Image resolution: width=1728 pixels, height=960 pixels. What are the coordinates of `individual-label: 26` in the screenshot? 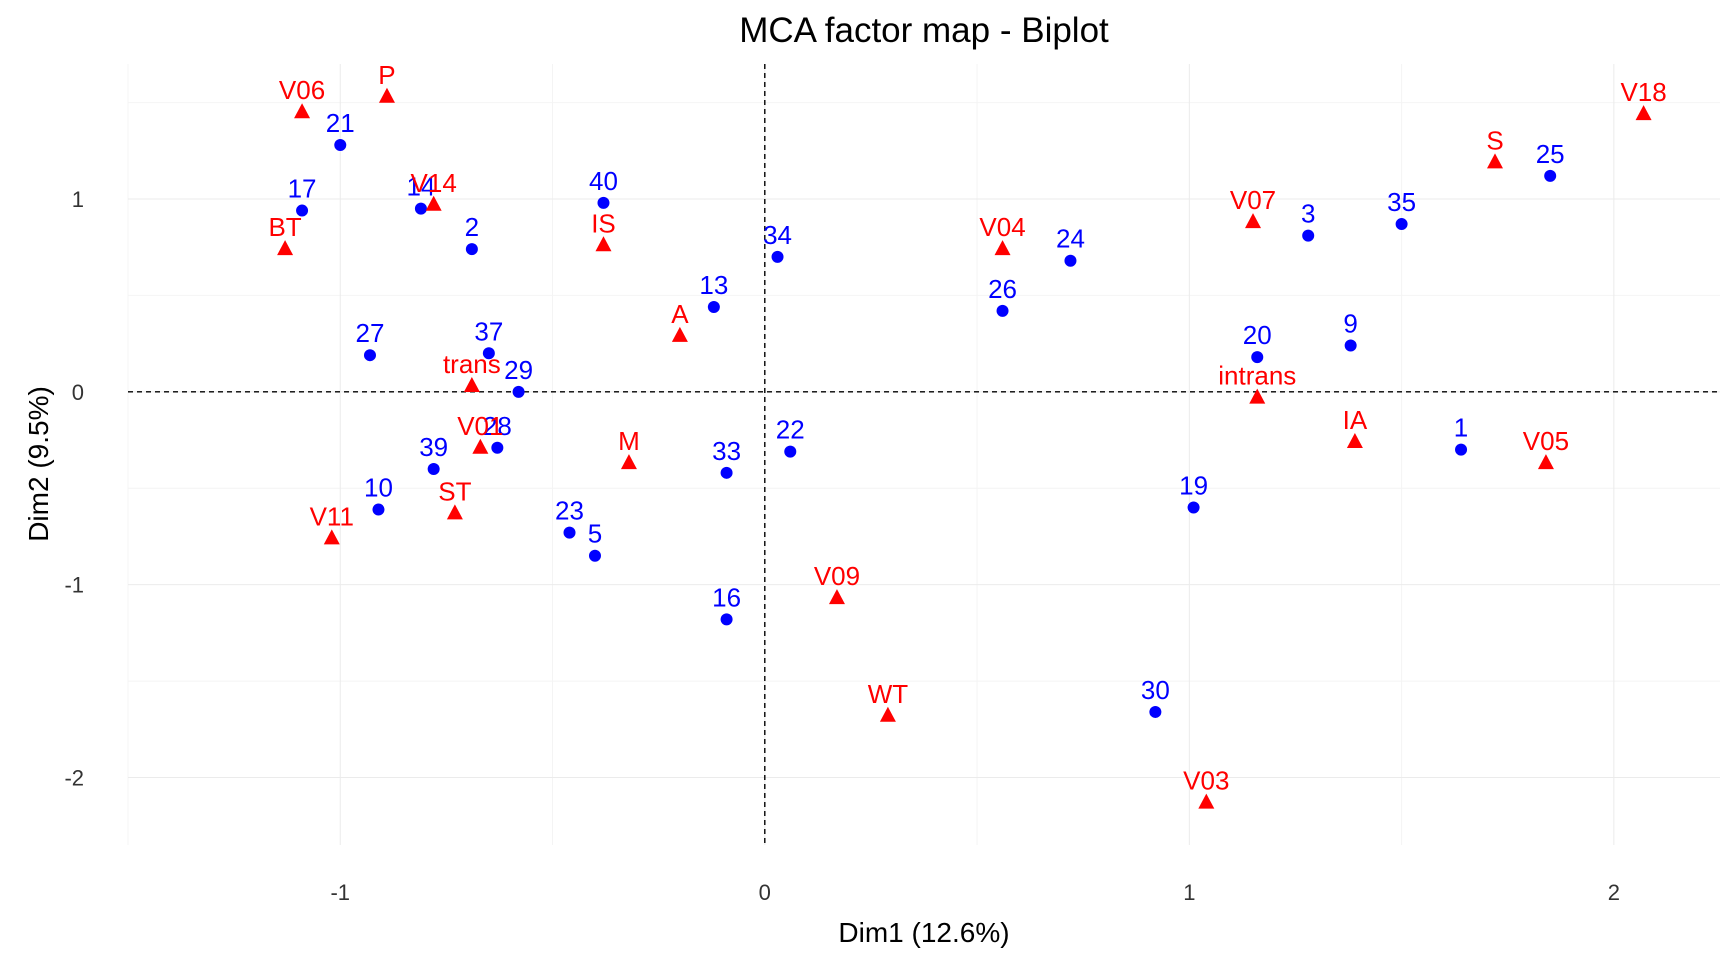 It's located at (1002, 289).